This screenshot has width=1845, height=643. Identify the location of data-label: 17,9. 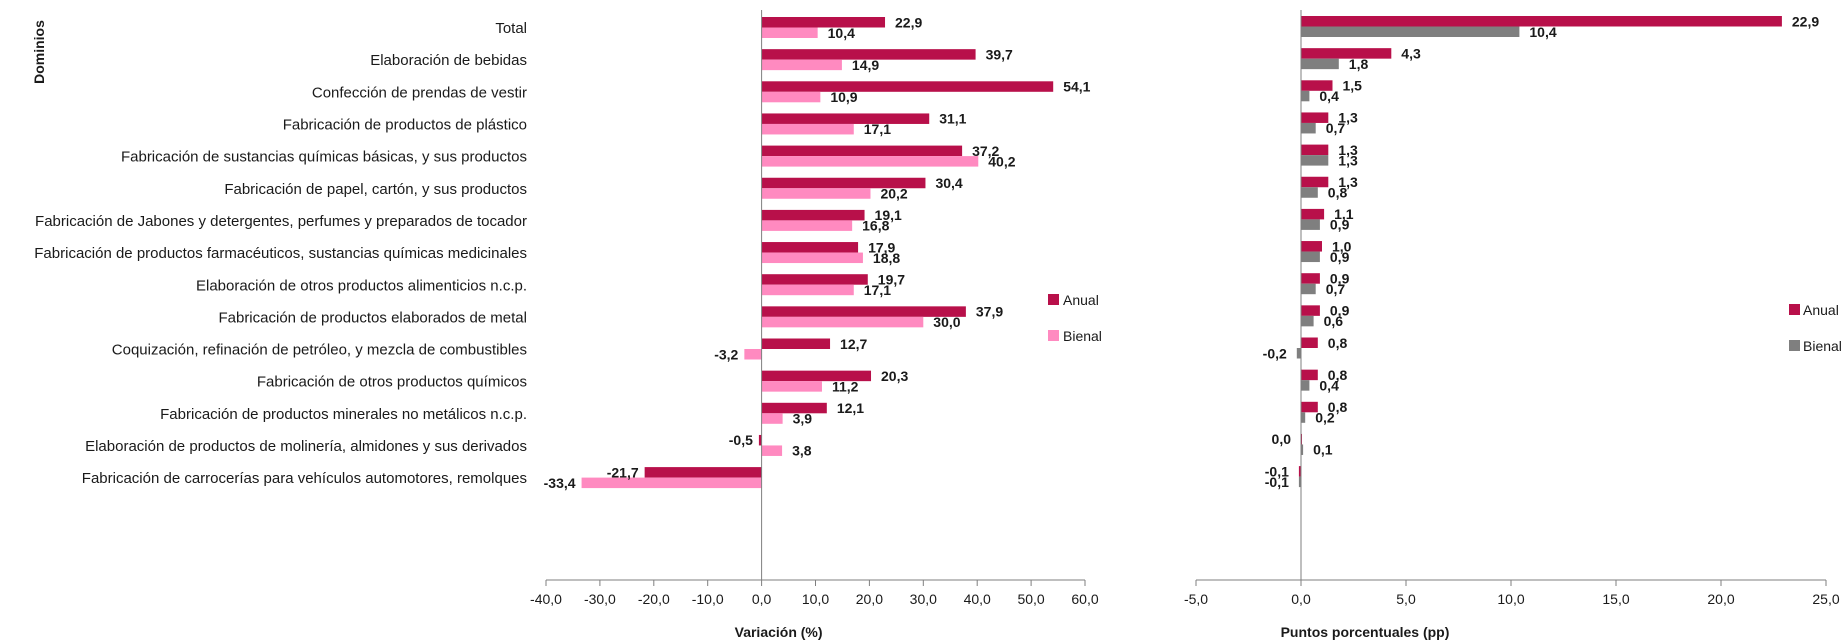
(881, 247).